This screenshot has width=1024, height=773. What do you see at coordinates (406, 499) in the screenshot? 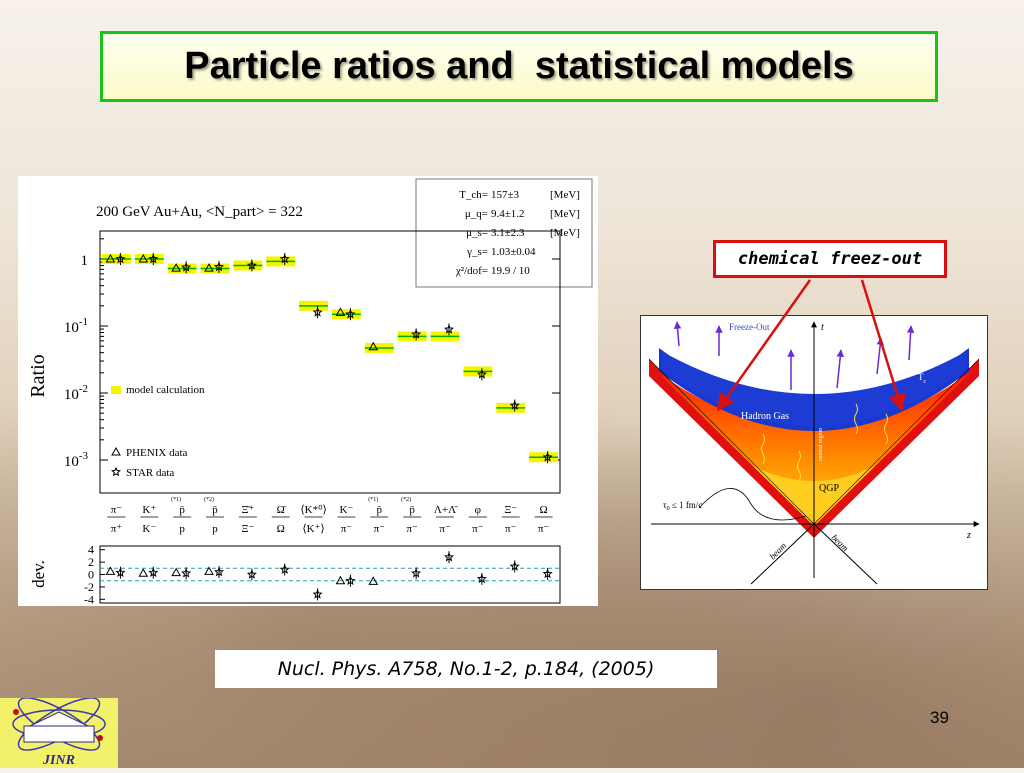
I see `category-tag: (*2)` at bounding box center [406, 499].